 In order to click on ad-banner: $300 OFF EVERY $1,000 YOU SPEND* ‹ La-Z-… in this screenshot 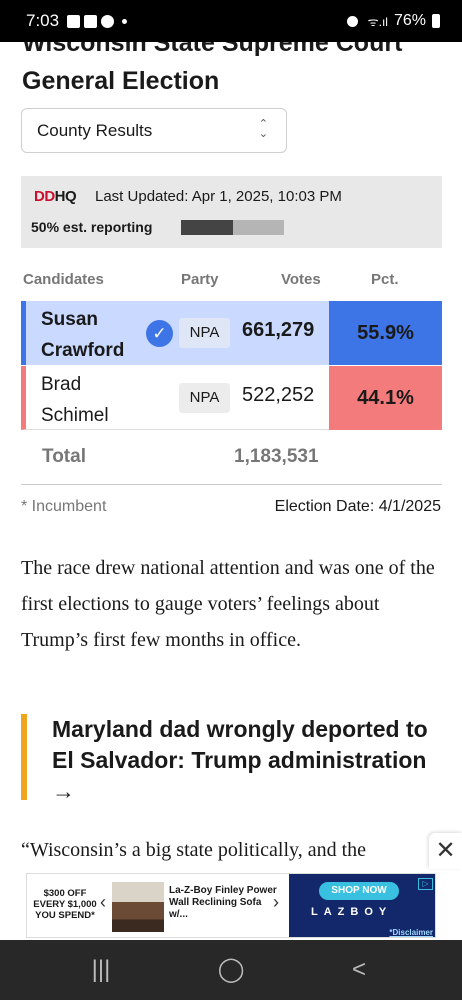, I will do `click(231, 905)`.